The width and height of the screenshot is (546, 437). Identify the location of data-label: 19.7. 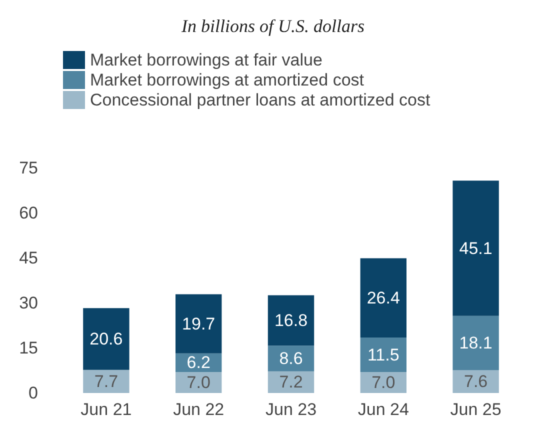
(199, 324).